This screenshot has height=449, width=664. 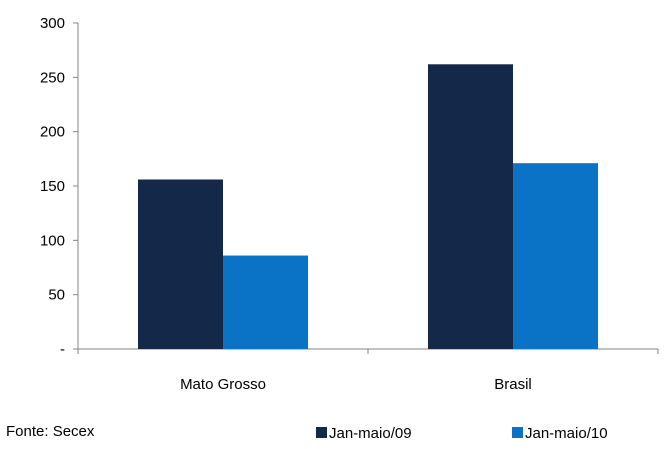 What do you see at coordinates (52, 77) in the screenshot?
I see `y-tick-label: 250` at bounding box center [52, 77].